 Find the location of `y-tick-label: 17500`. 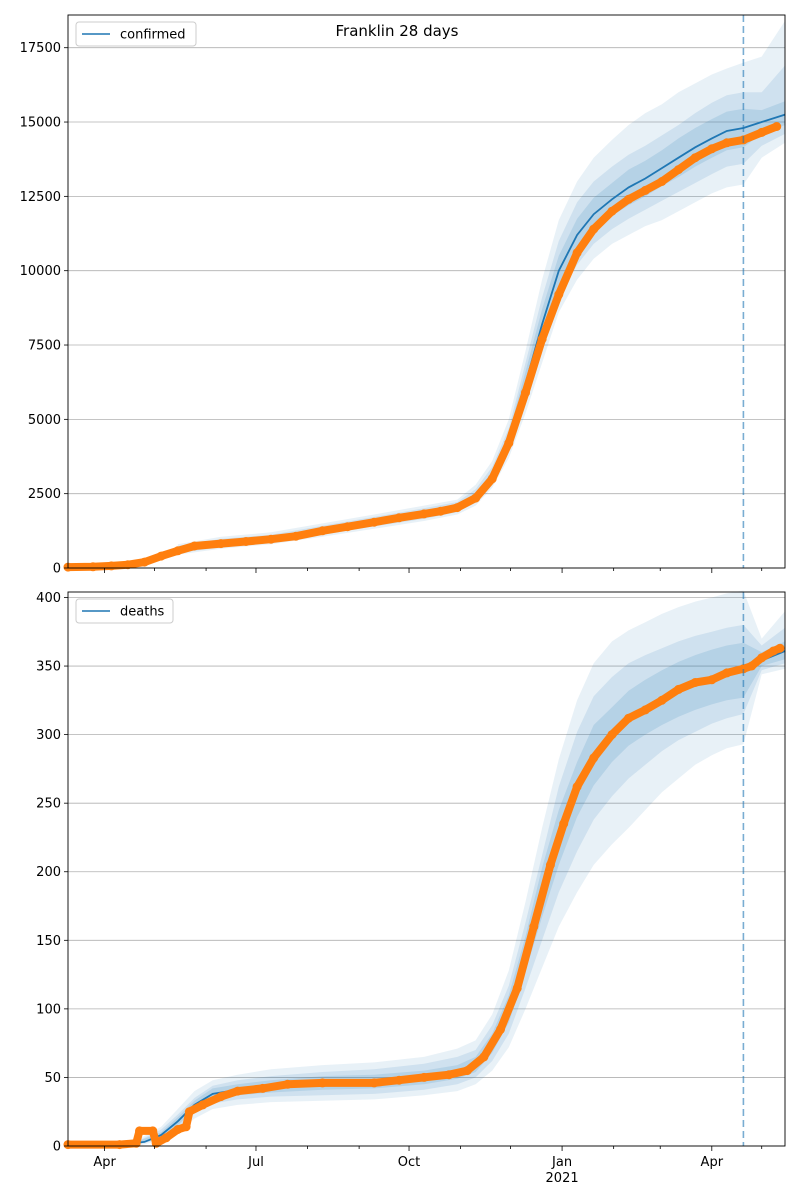

y-tick-label: 17500 is located at coordinates (40, 48).